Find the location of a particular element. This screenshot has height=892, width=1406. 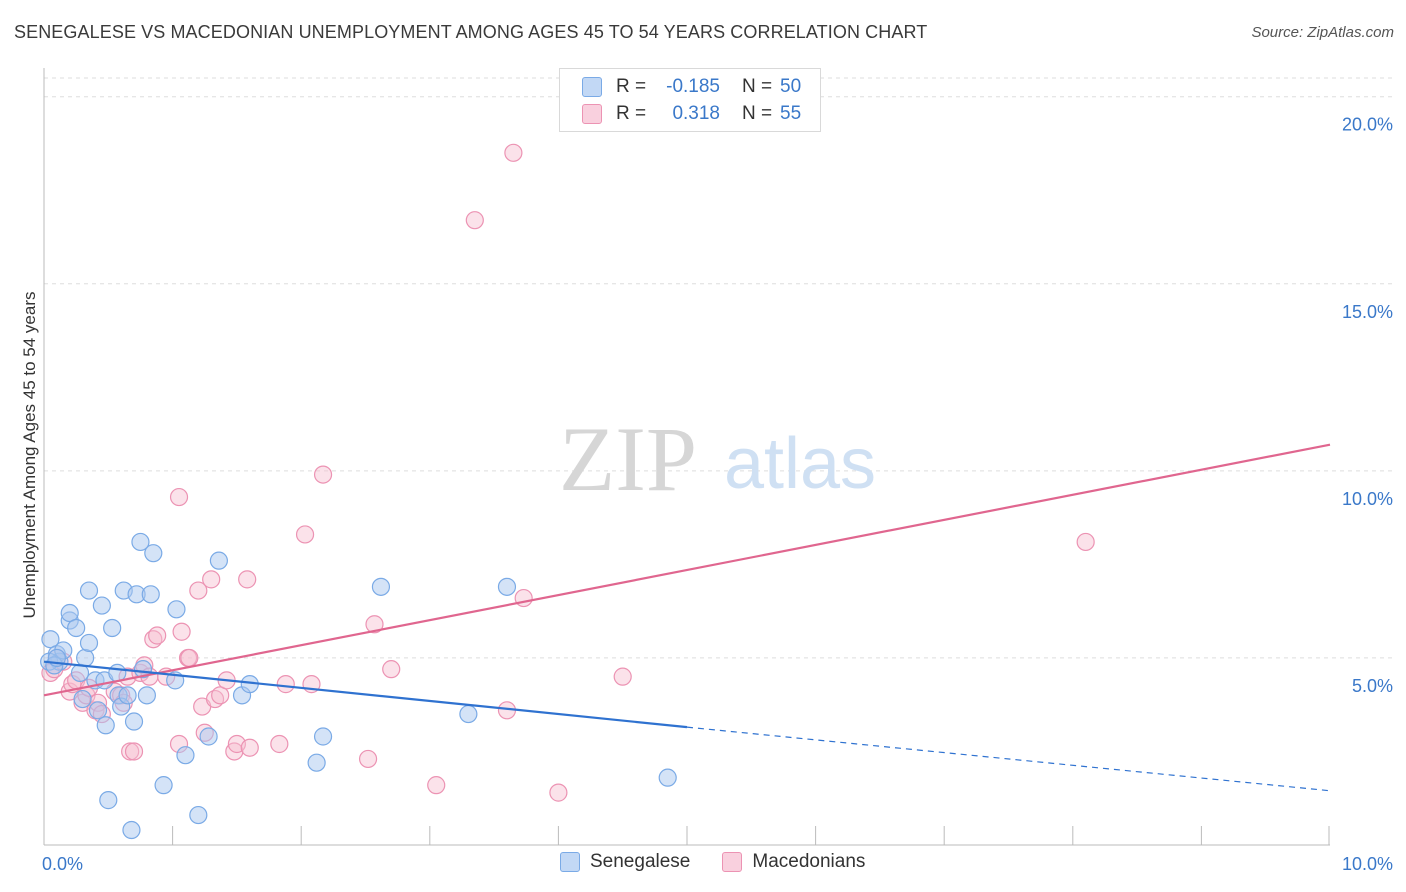

legend-row-senegalese: R = -0.185 N = 50 is located at coordinates (691, 87).